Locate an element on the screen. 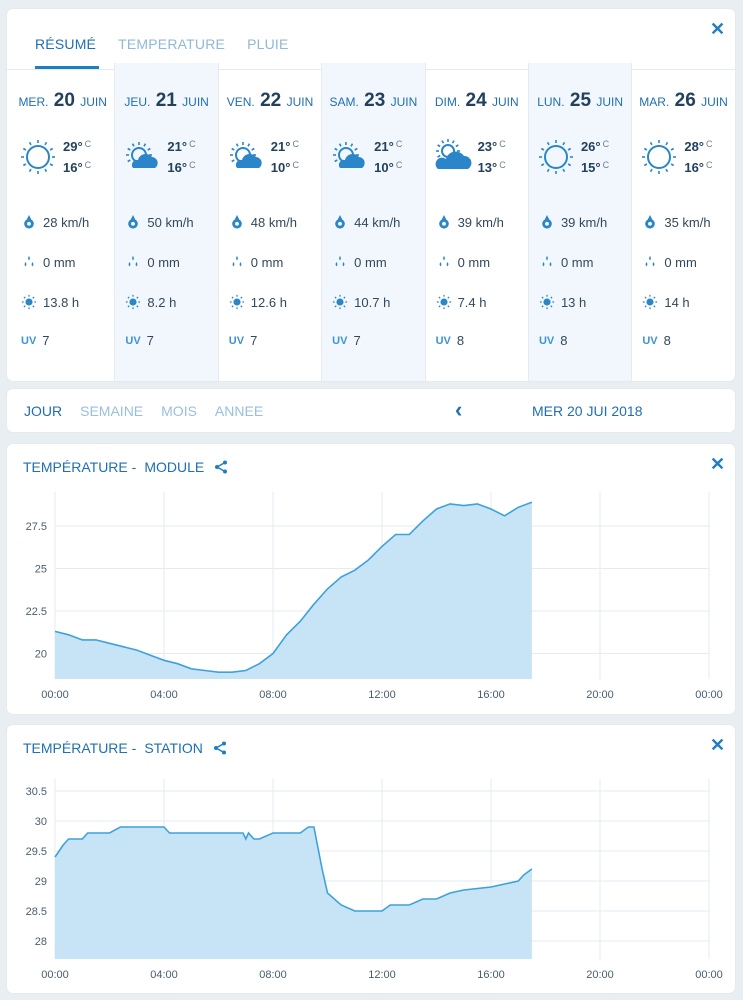 The width and height of the screenshot is (743, 1000). day-of-week: VEN. is located at coordinates (240, 102).